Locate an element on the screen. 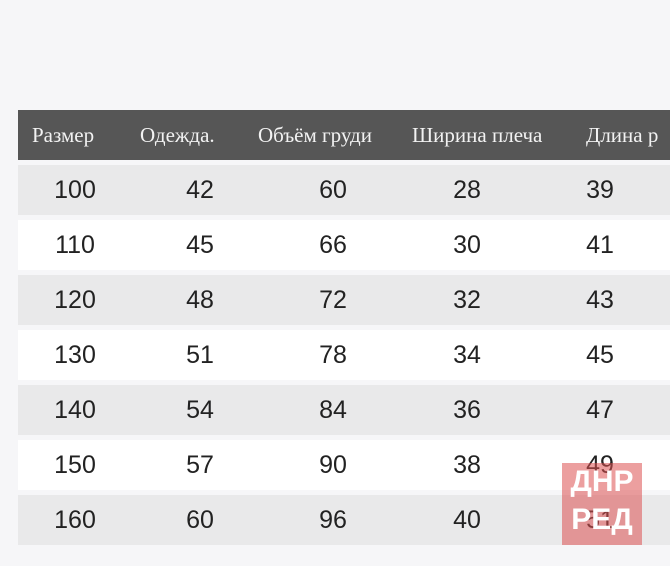 This screenshot has width=670, height=566. table-cell: 72 is located at coordinates (333, 300).